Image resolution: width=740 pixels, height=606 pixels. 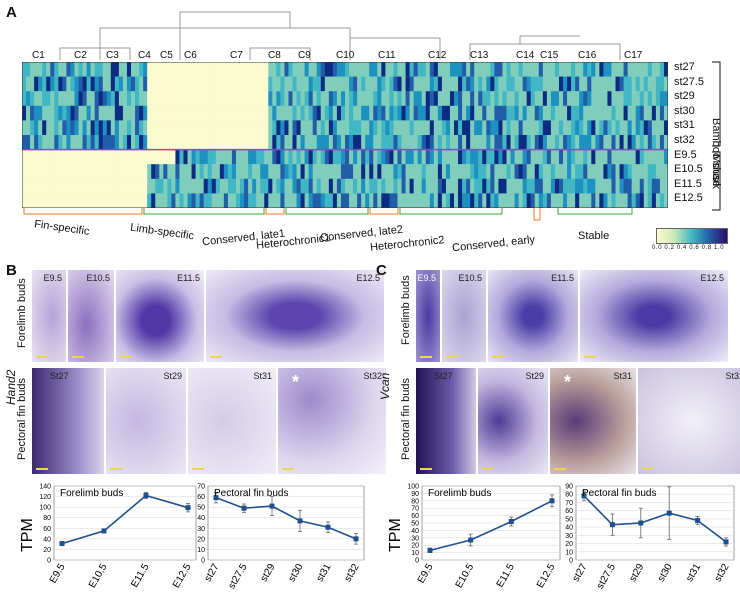 I want to click on specimen-photo: E10.5, so click(x=91, y=316).